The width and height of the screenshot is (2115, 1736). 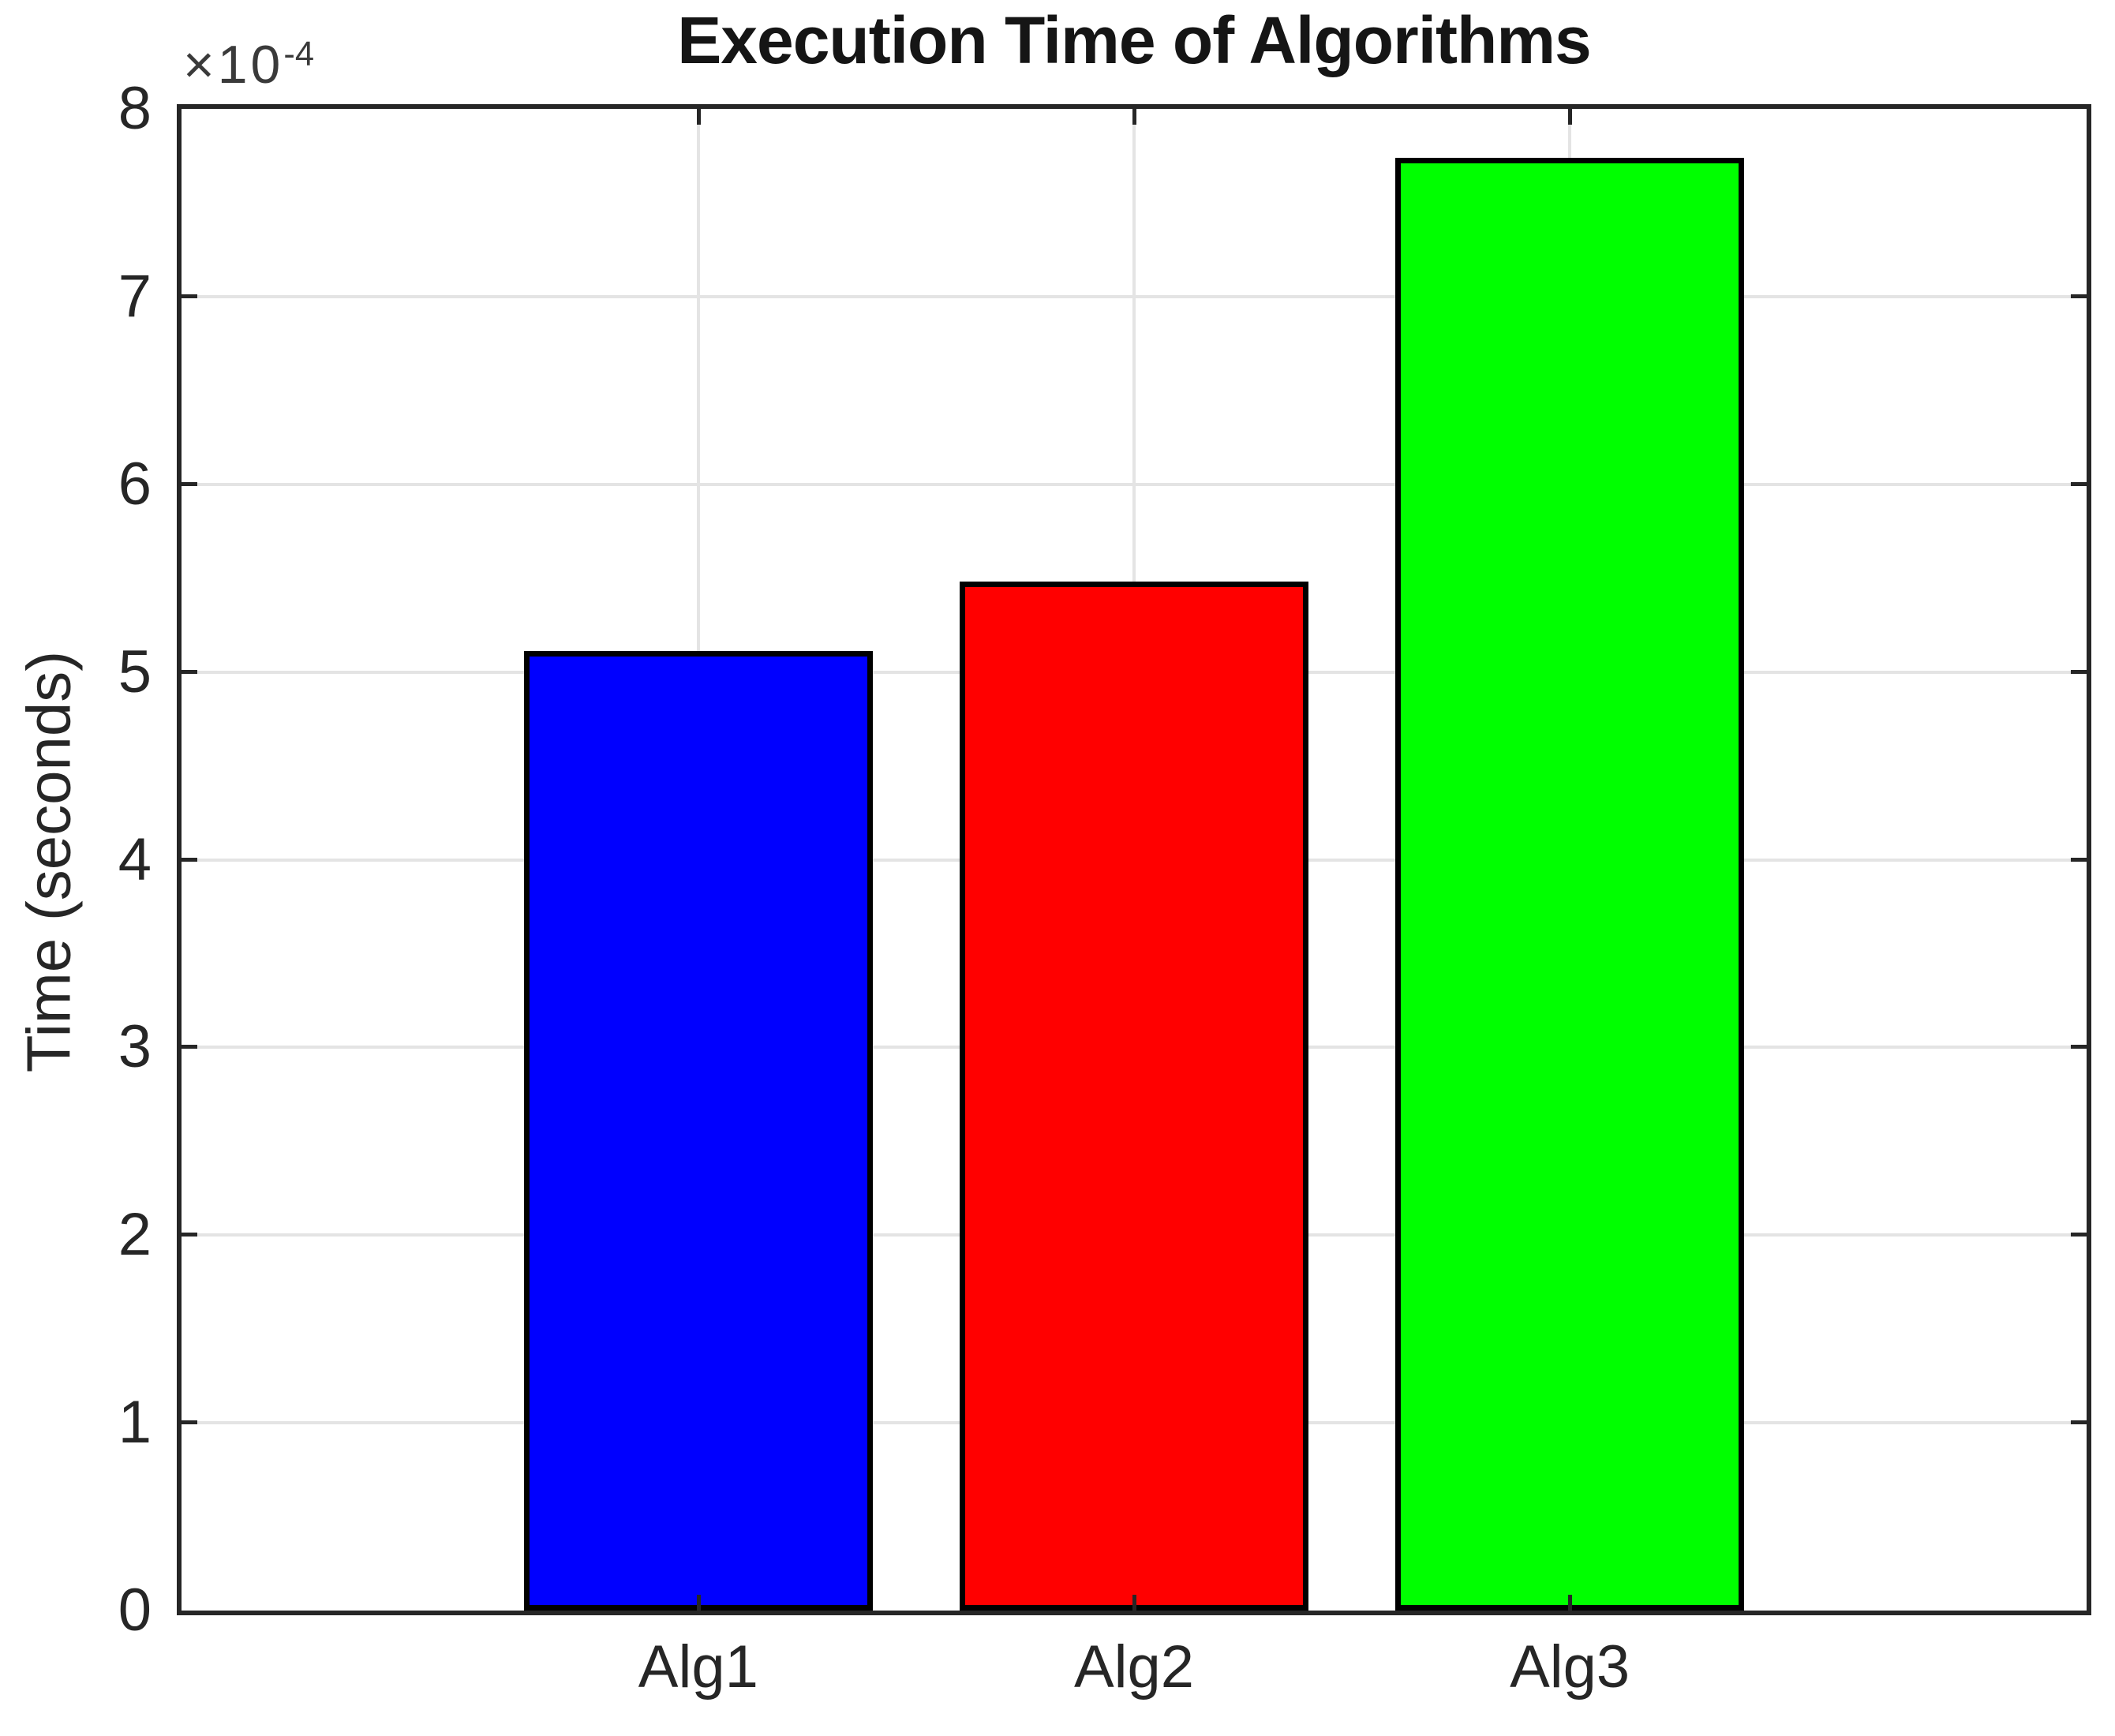 I want to click on bar-alg2, so click(x=1134, y=1096).